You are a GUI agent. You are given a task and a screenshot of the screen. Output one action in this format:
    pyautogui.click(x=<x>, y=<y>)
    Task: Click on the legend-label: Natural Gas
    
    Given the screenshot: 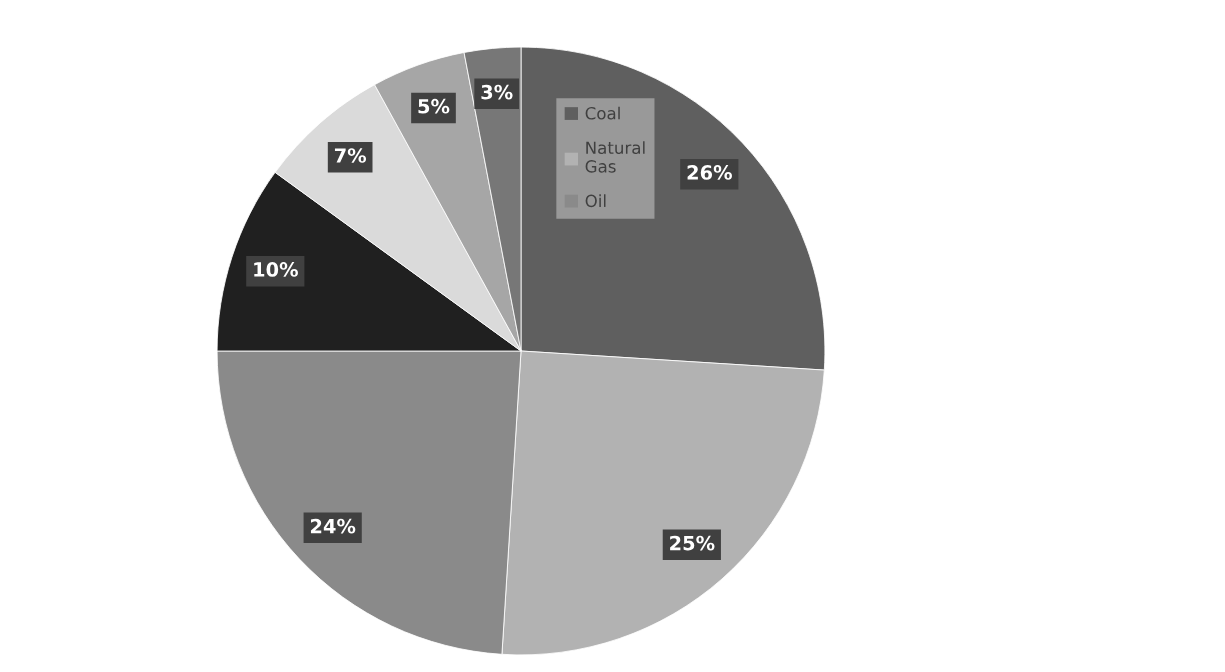 What is the action you would take?
    pyautogui.click(x=615, y=157)
    